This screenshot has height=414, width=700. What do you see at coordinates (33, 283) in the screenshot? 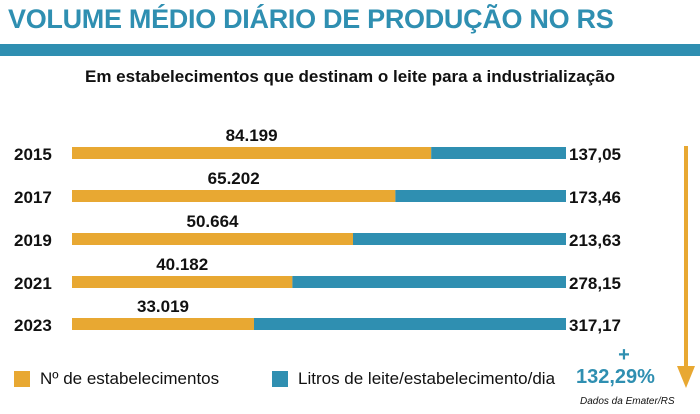
I see `year-label-2021: 2021` at bounding box center [33, 283].